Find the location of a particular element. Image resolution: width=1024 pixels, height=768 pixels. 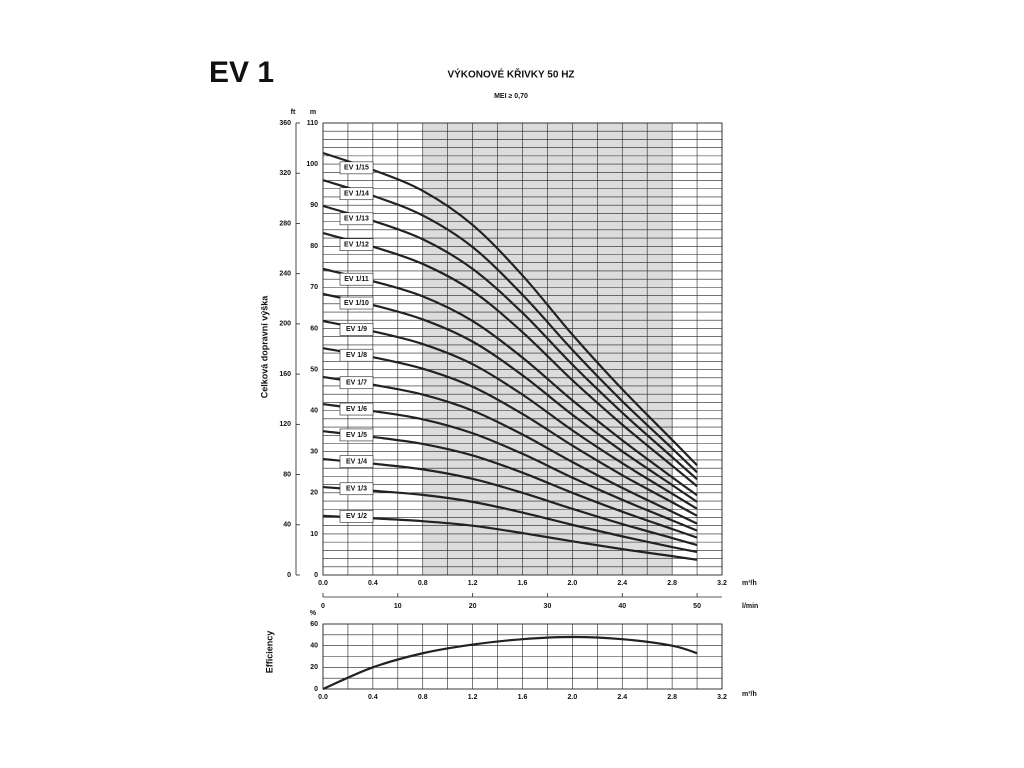

y-tick-label: 110 is located at coordinates (312, 123).